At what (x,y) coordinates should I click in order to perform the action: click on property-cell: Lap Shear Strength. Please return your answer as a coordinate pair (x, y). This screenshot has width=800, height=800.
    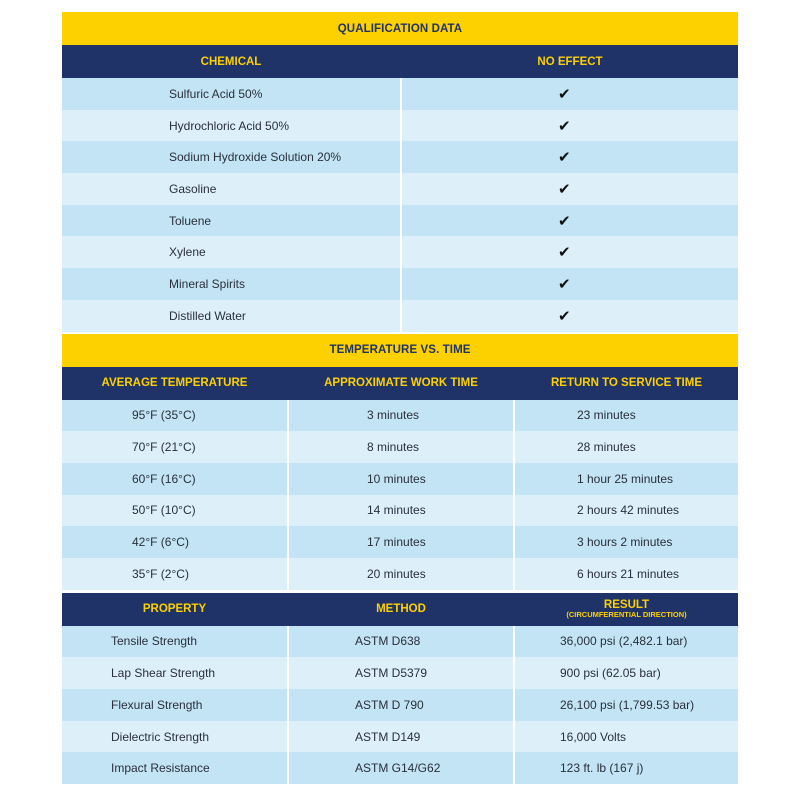
    Looking at the image, I should click on (174, 673).